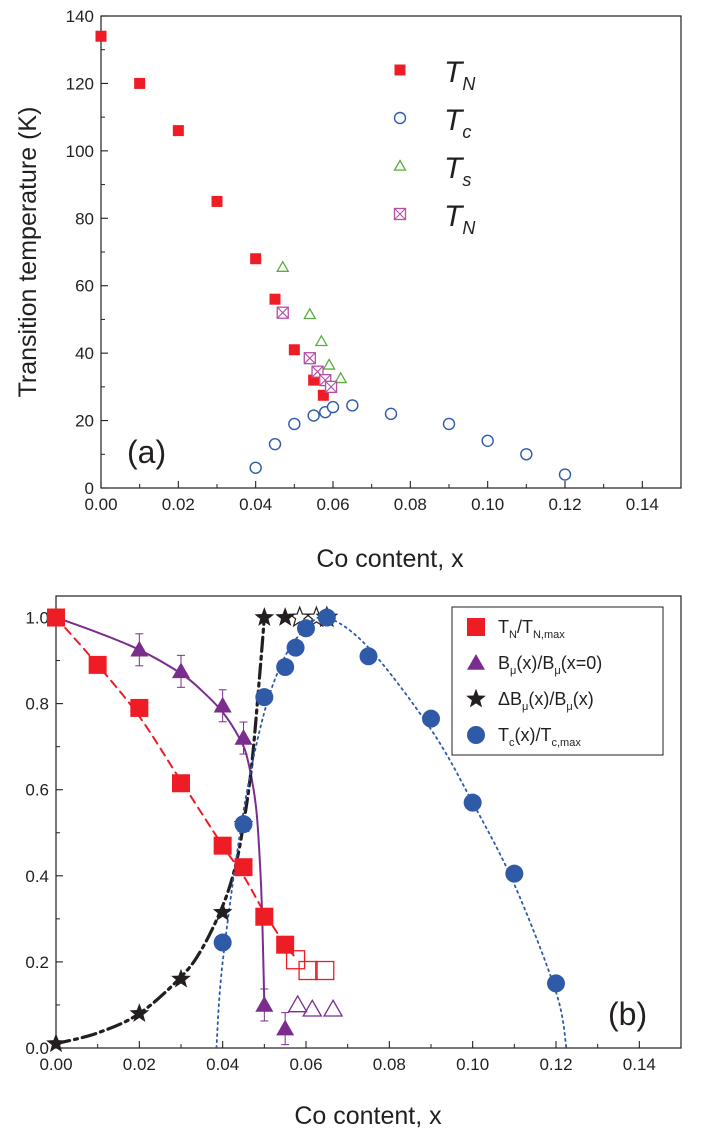 This screenshot has height=1131, width=706. Describe the element at coordinates (434, 147) in the screenshot. I see `panel-a-legend: TN Tc Ts TN` at that location.